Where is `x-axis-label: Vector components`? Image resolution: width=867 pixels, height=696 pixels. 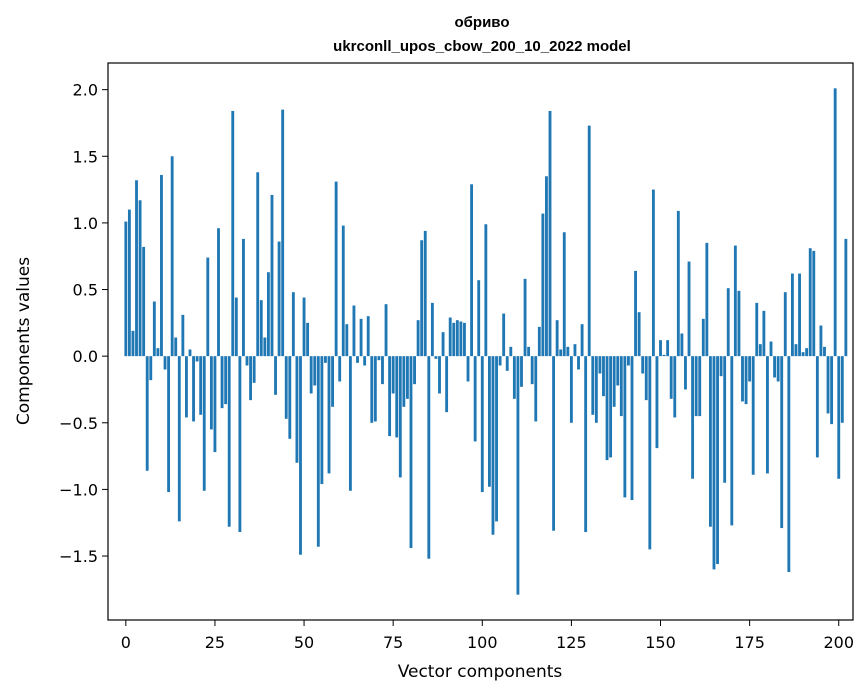 x-axis-label: Vector components is located at coordinates (480, 672).